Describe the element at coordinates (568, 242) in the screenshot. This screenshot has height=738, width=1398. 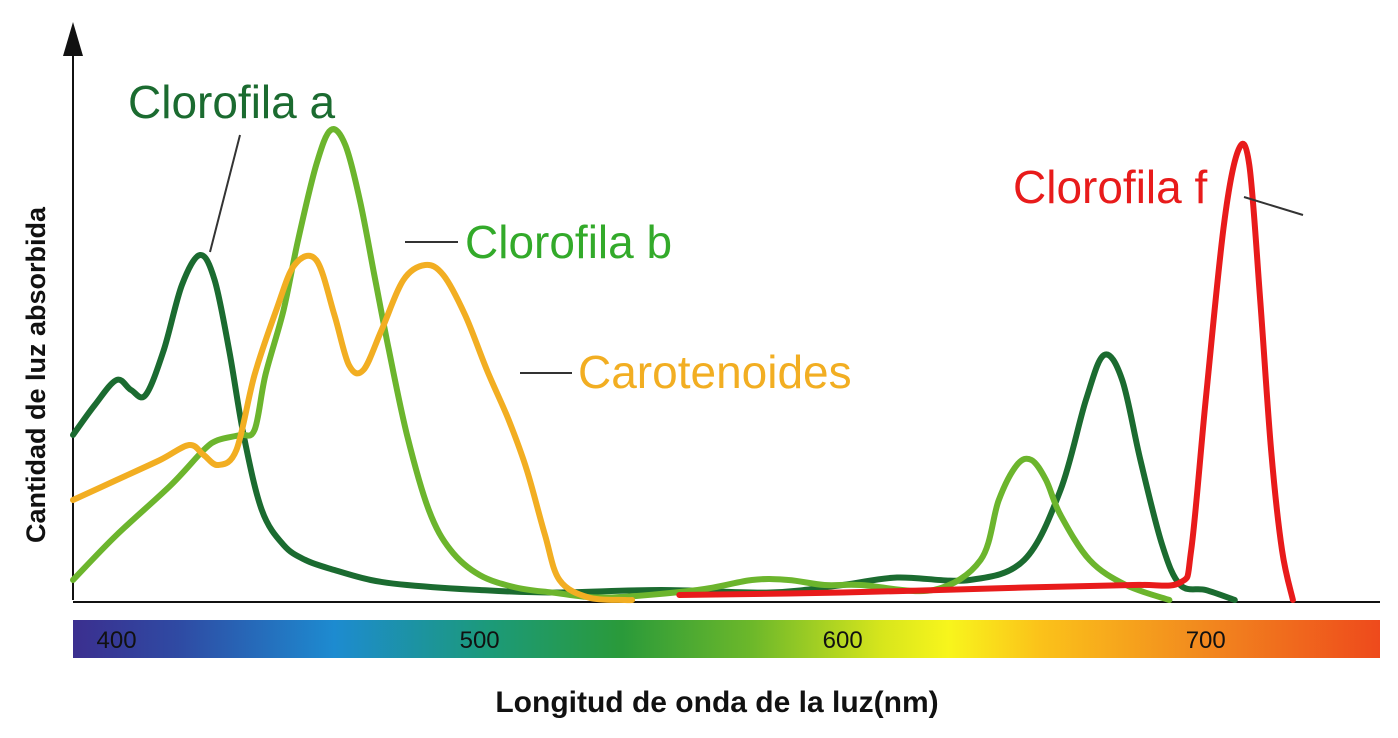
I see `series-label-clorofila-b: Clorofila b` at that location.